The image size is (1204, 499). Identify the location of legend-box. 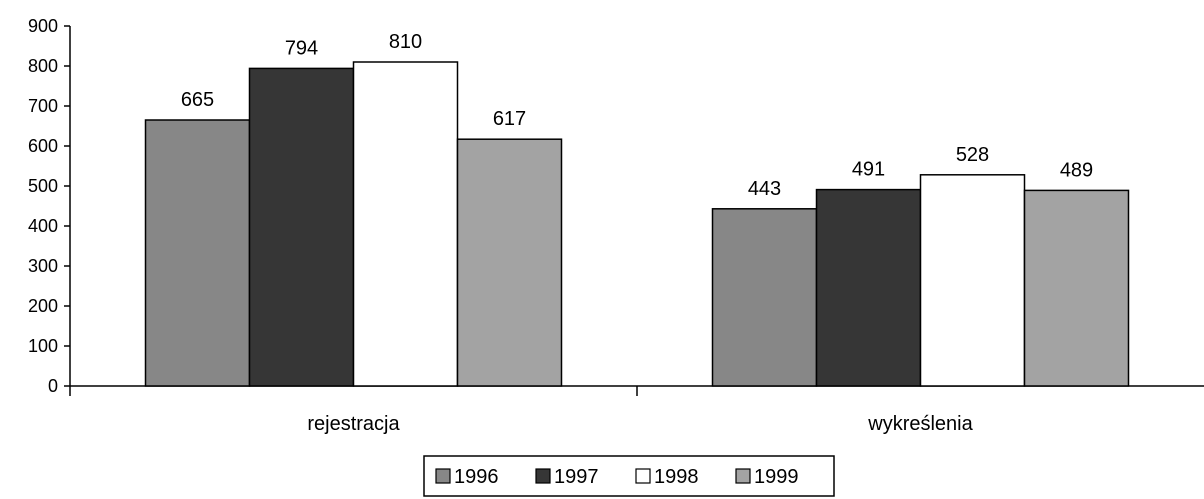
(629, 476).